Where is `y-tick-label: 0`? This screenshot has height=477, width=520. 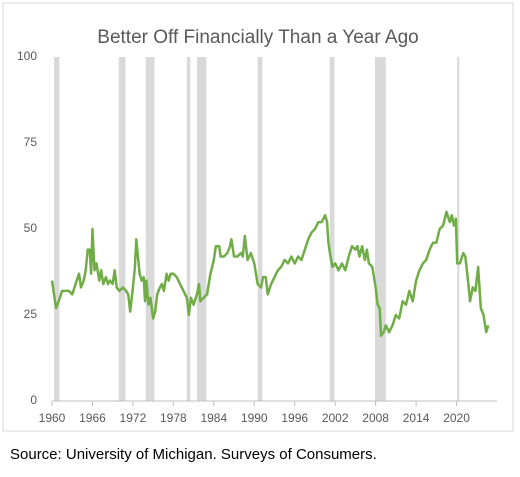
y-tick-label: 0 is located at coordinates (33, 400).